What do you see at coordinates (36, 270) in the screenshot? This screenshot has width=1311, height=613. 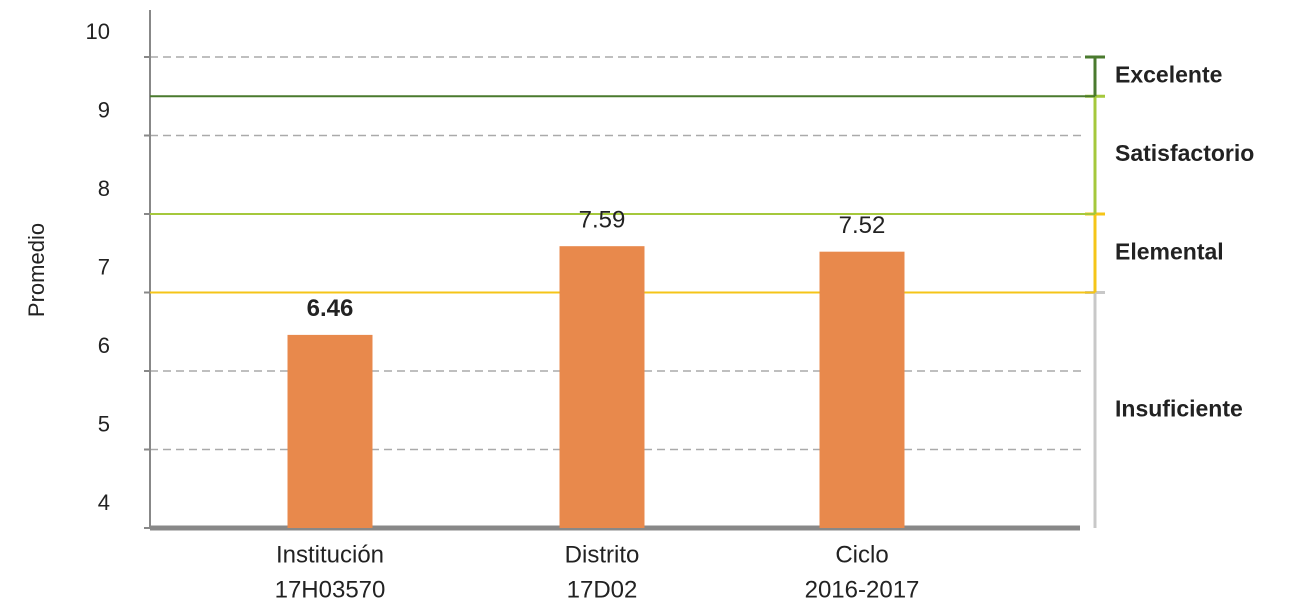 I see `y-axis-label: Promedio` at bounding box center [36, 270].